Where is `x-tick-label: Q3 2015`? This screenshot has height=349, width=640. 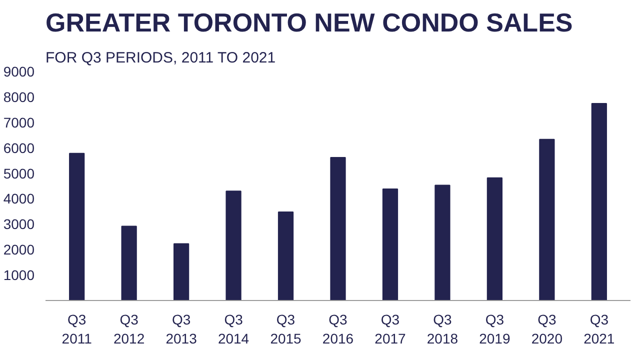
x-tick-label: Q3 2015 is located at coordinates (286, 329).